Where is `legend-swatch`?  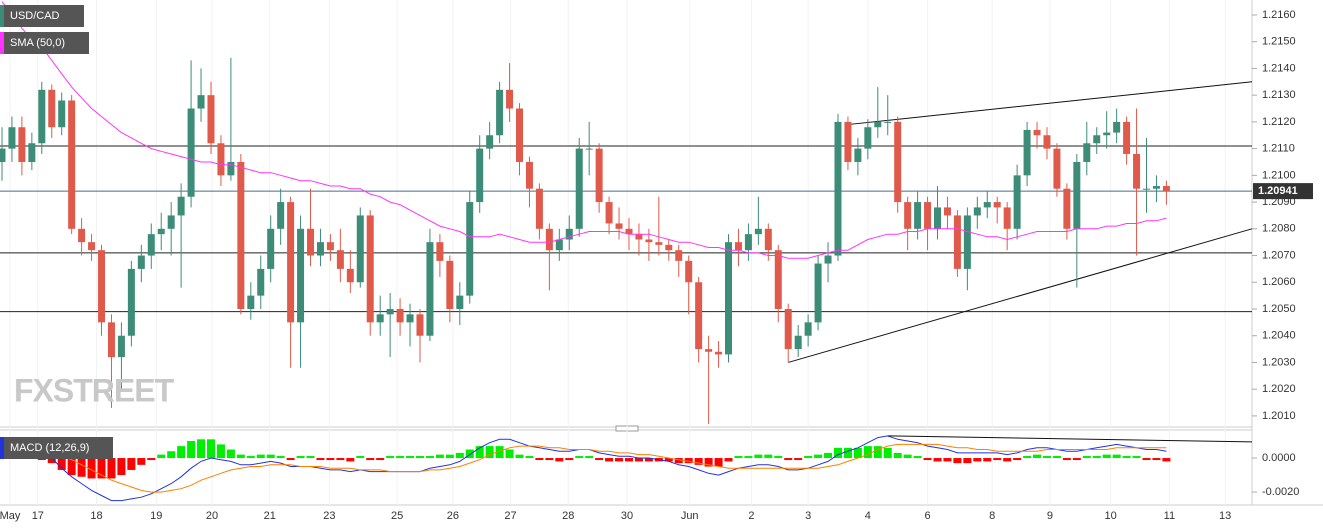 legend-swatch is located at coordinates (2, 43).